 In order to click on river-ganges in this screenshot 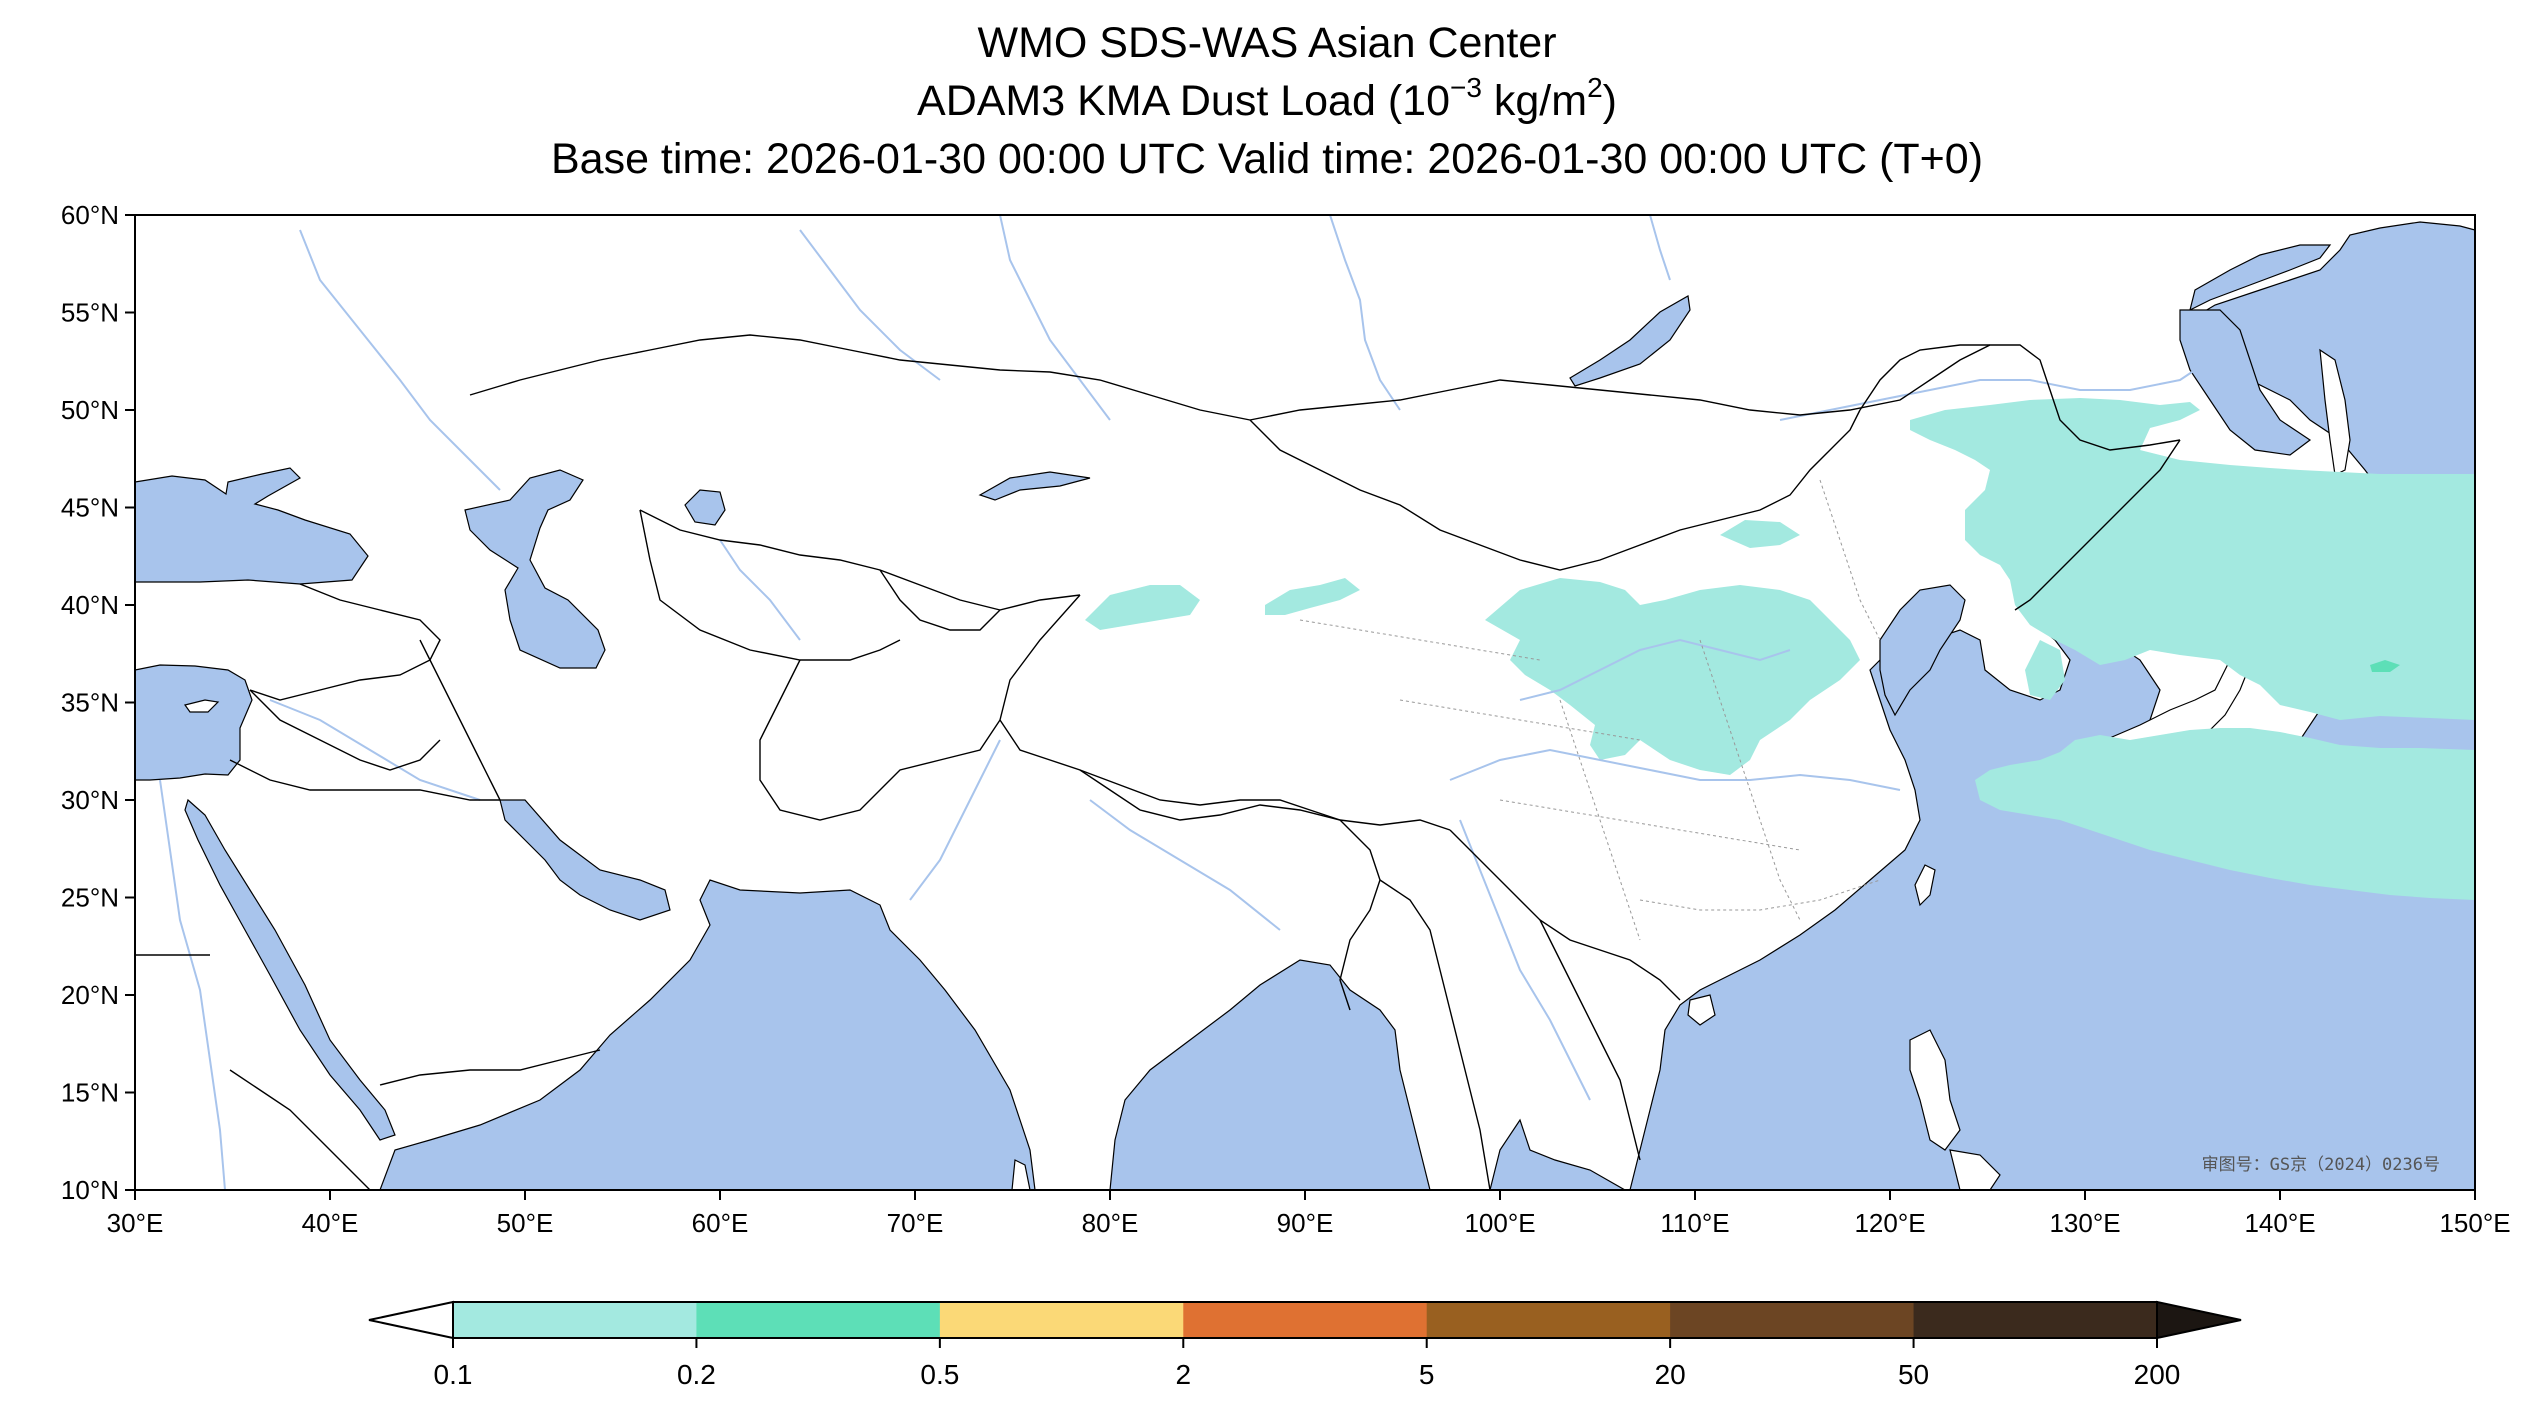, I will do `click(1185, 865)`.